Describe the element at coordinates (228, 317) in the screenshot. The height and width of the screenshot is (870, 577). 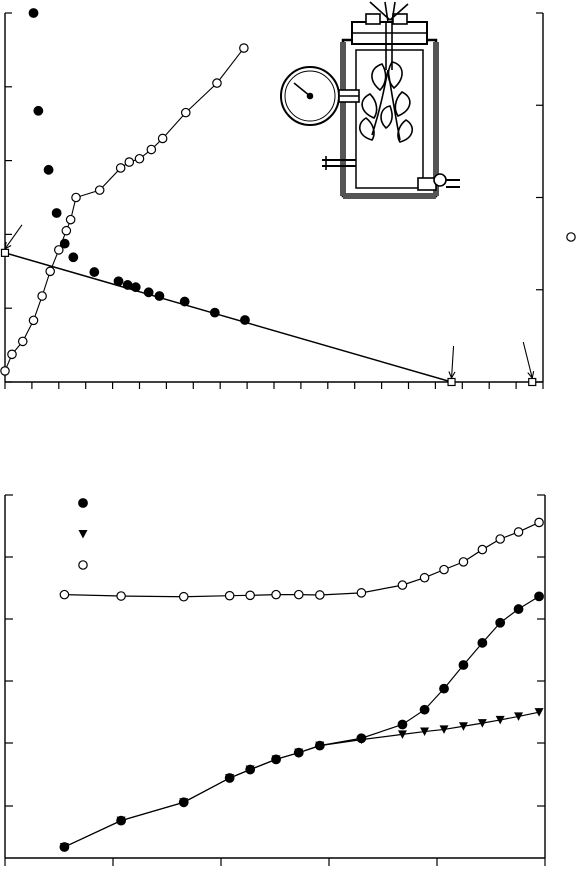
I see `regression-line` at that location.